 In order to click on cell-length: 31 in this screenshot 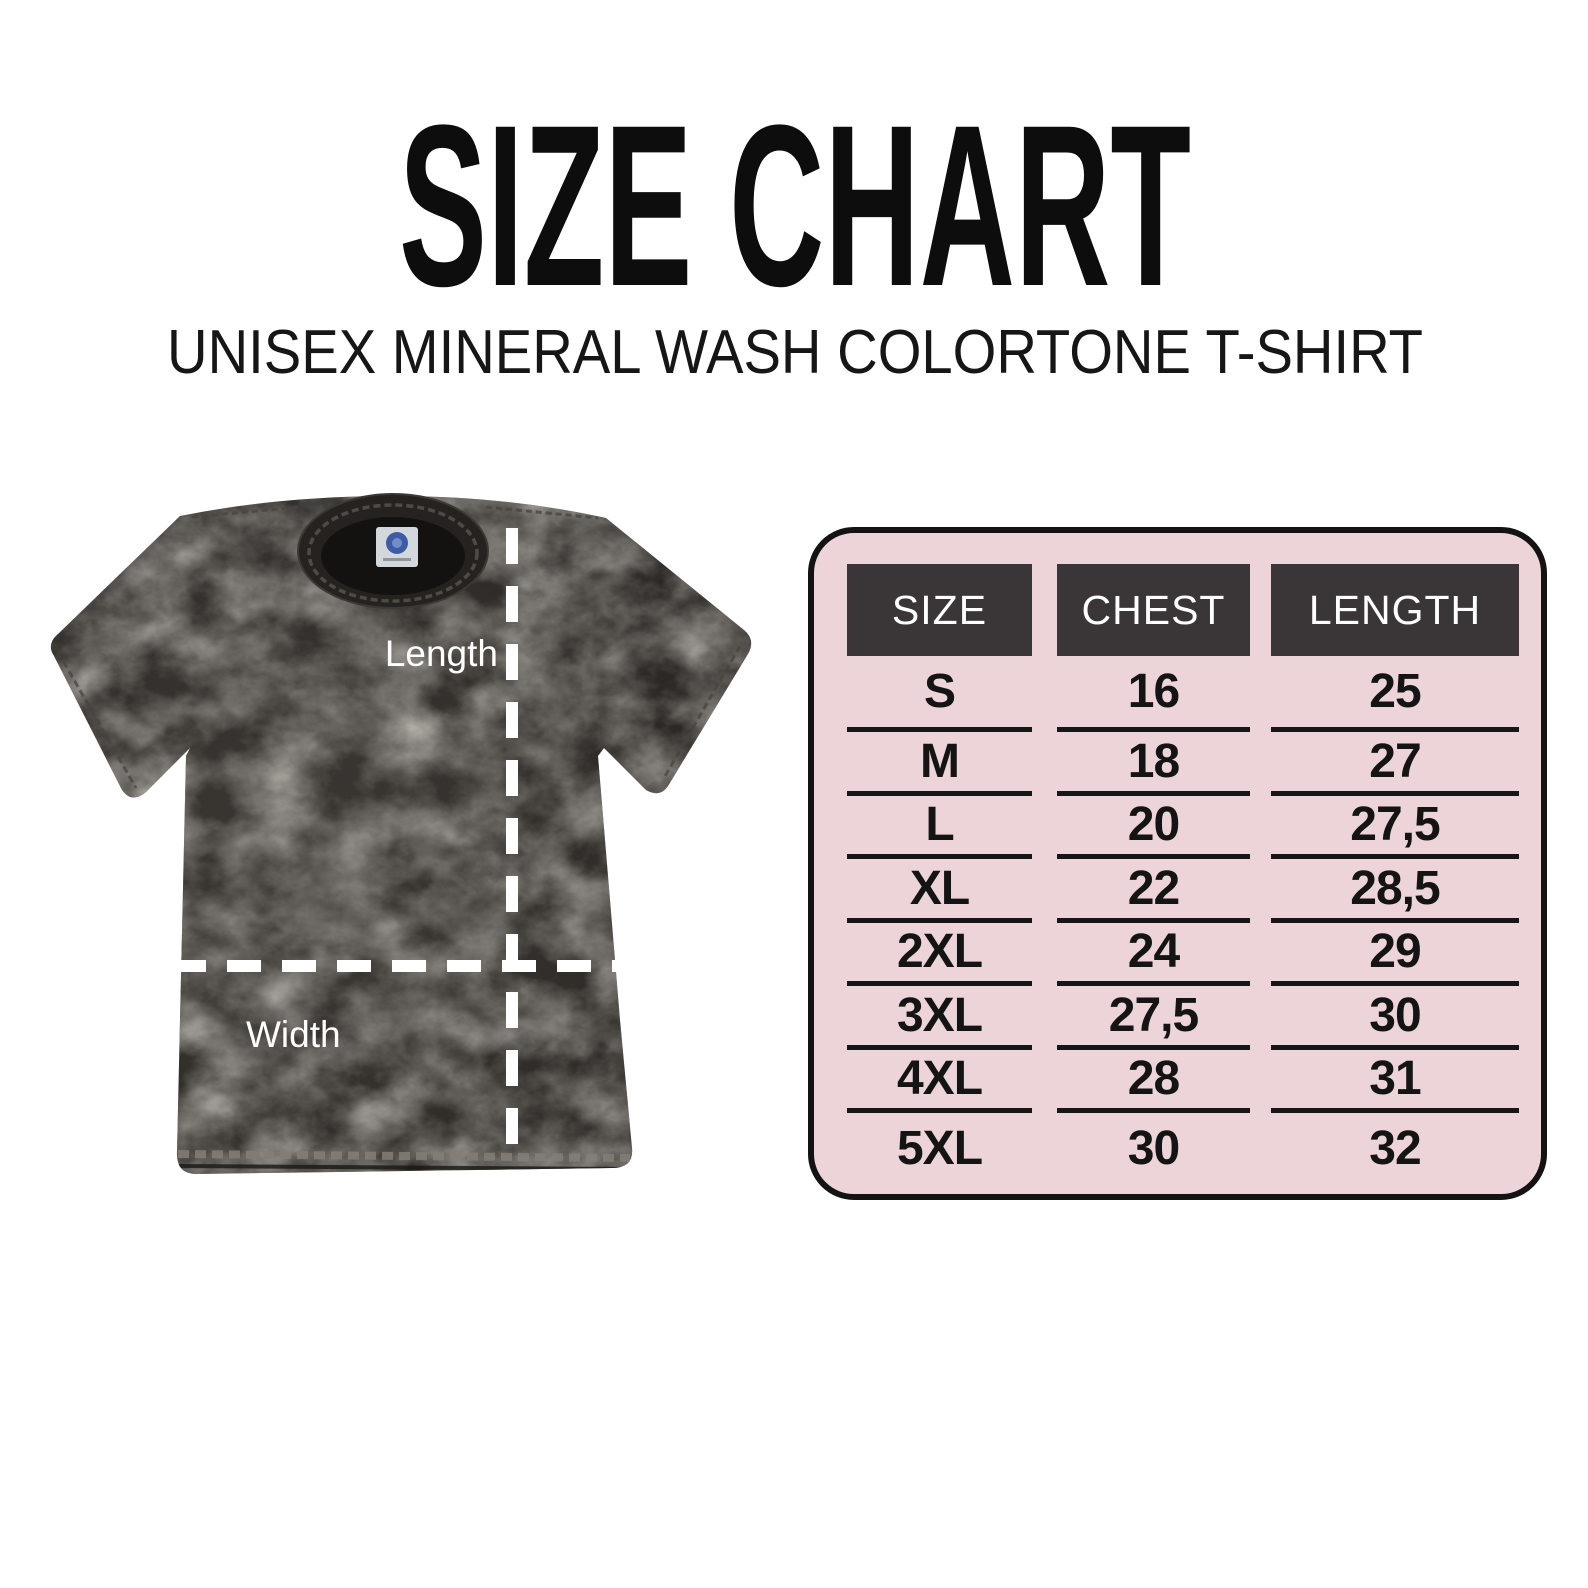, I will do `click(1395, 1081)`.